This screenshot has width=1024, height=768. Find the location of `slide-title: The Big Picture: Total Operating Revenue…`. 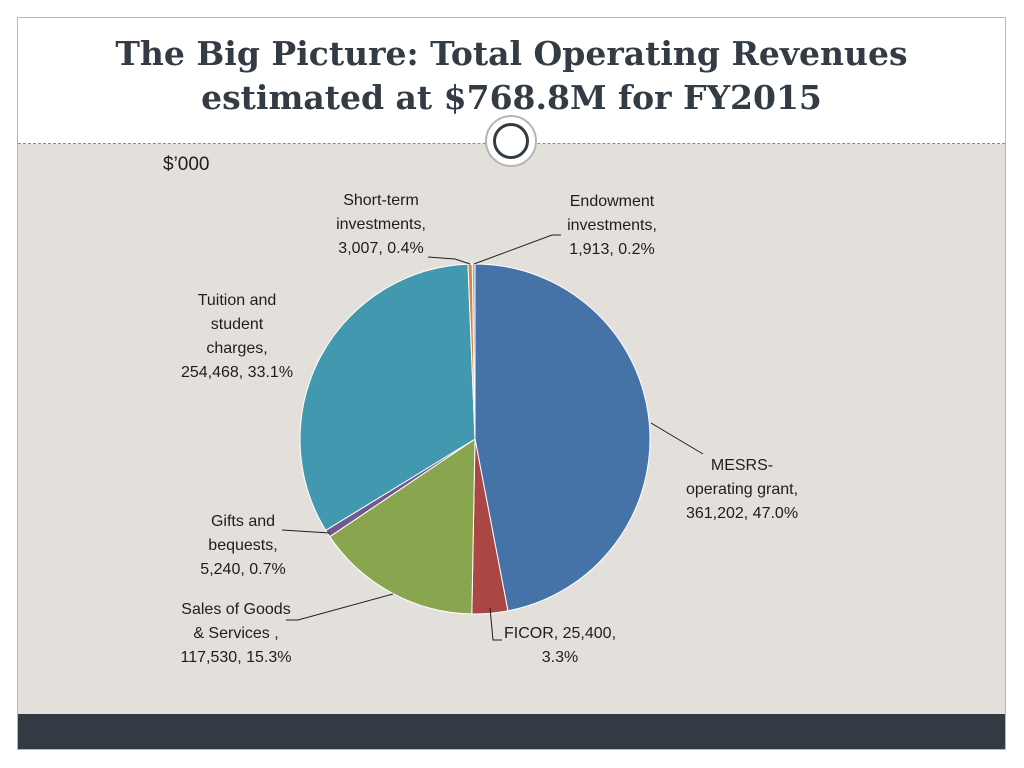

slide-title: The Big Picture: Total Operating Revenue… is located at coordinates (511, 76).